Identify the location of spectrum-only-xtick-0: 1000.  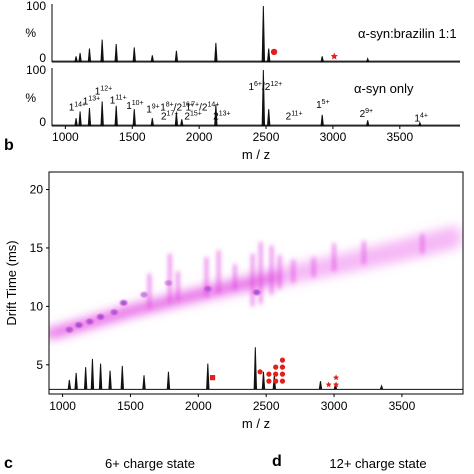
(65, 137).